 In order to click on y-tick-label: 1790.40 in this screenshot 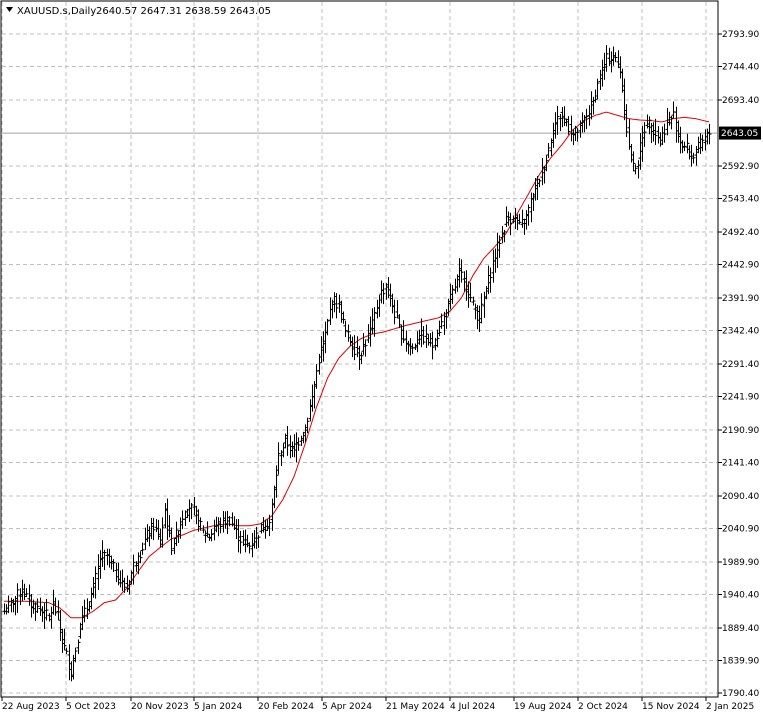, I will do `click(740, 694)`.